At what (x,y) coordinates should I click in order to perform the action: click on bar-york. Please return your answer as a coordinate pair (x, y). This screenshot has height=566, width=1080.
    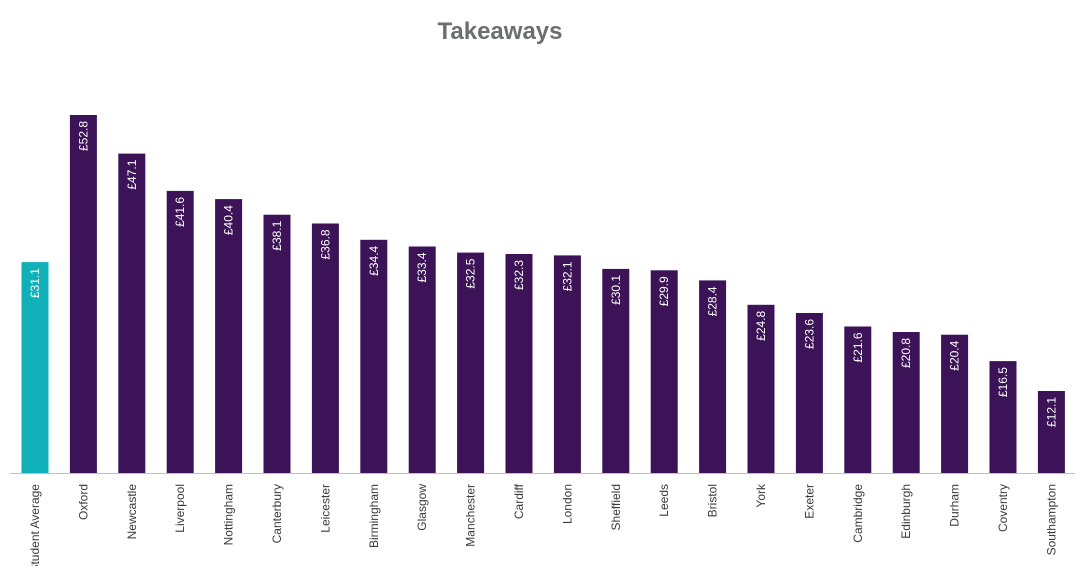
    Looking at the image, I should click on (761, 388).